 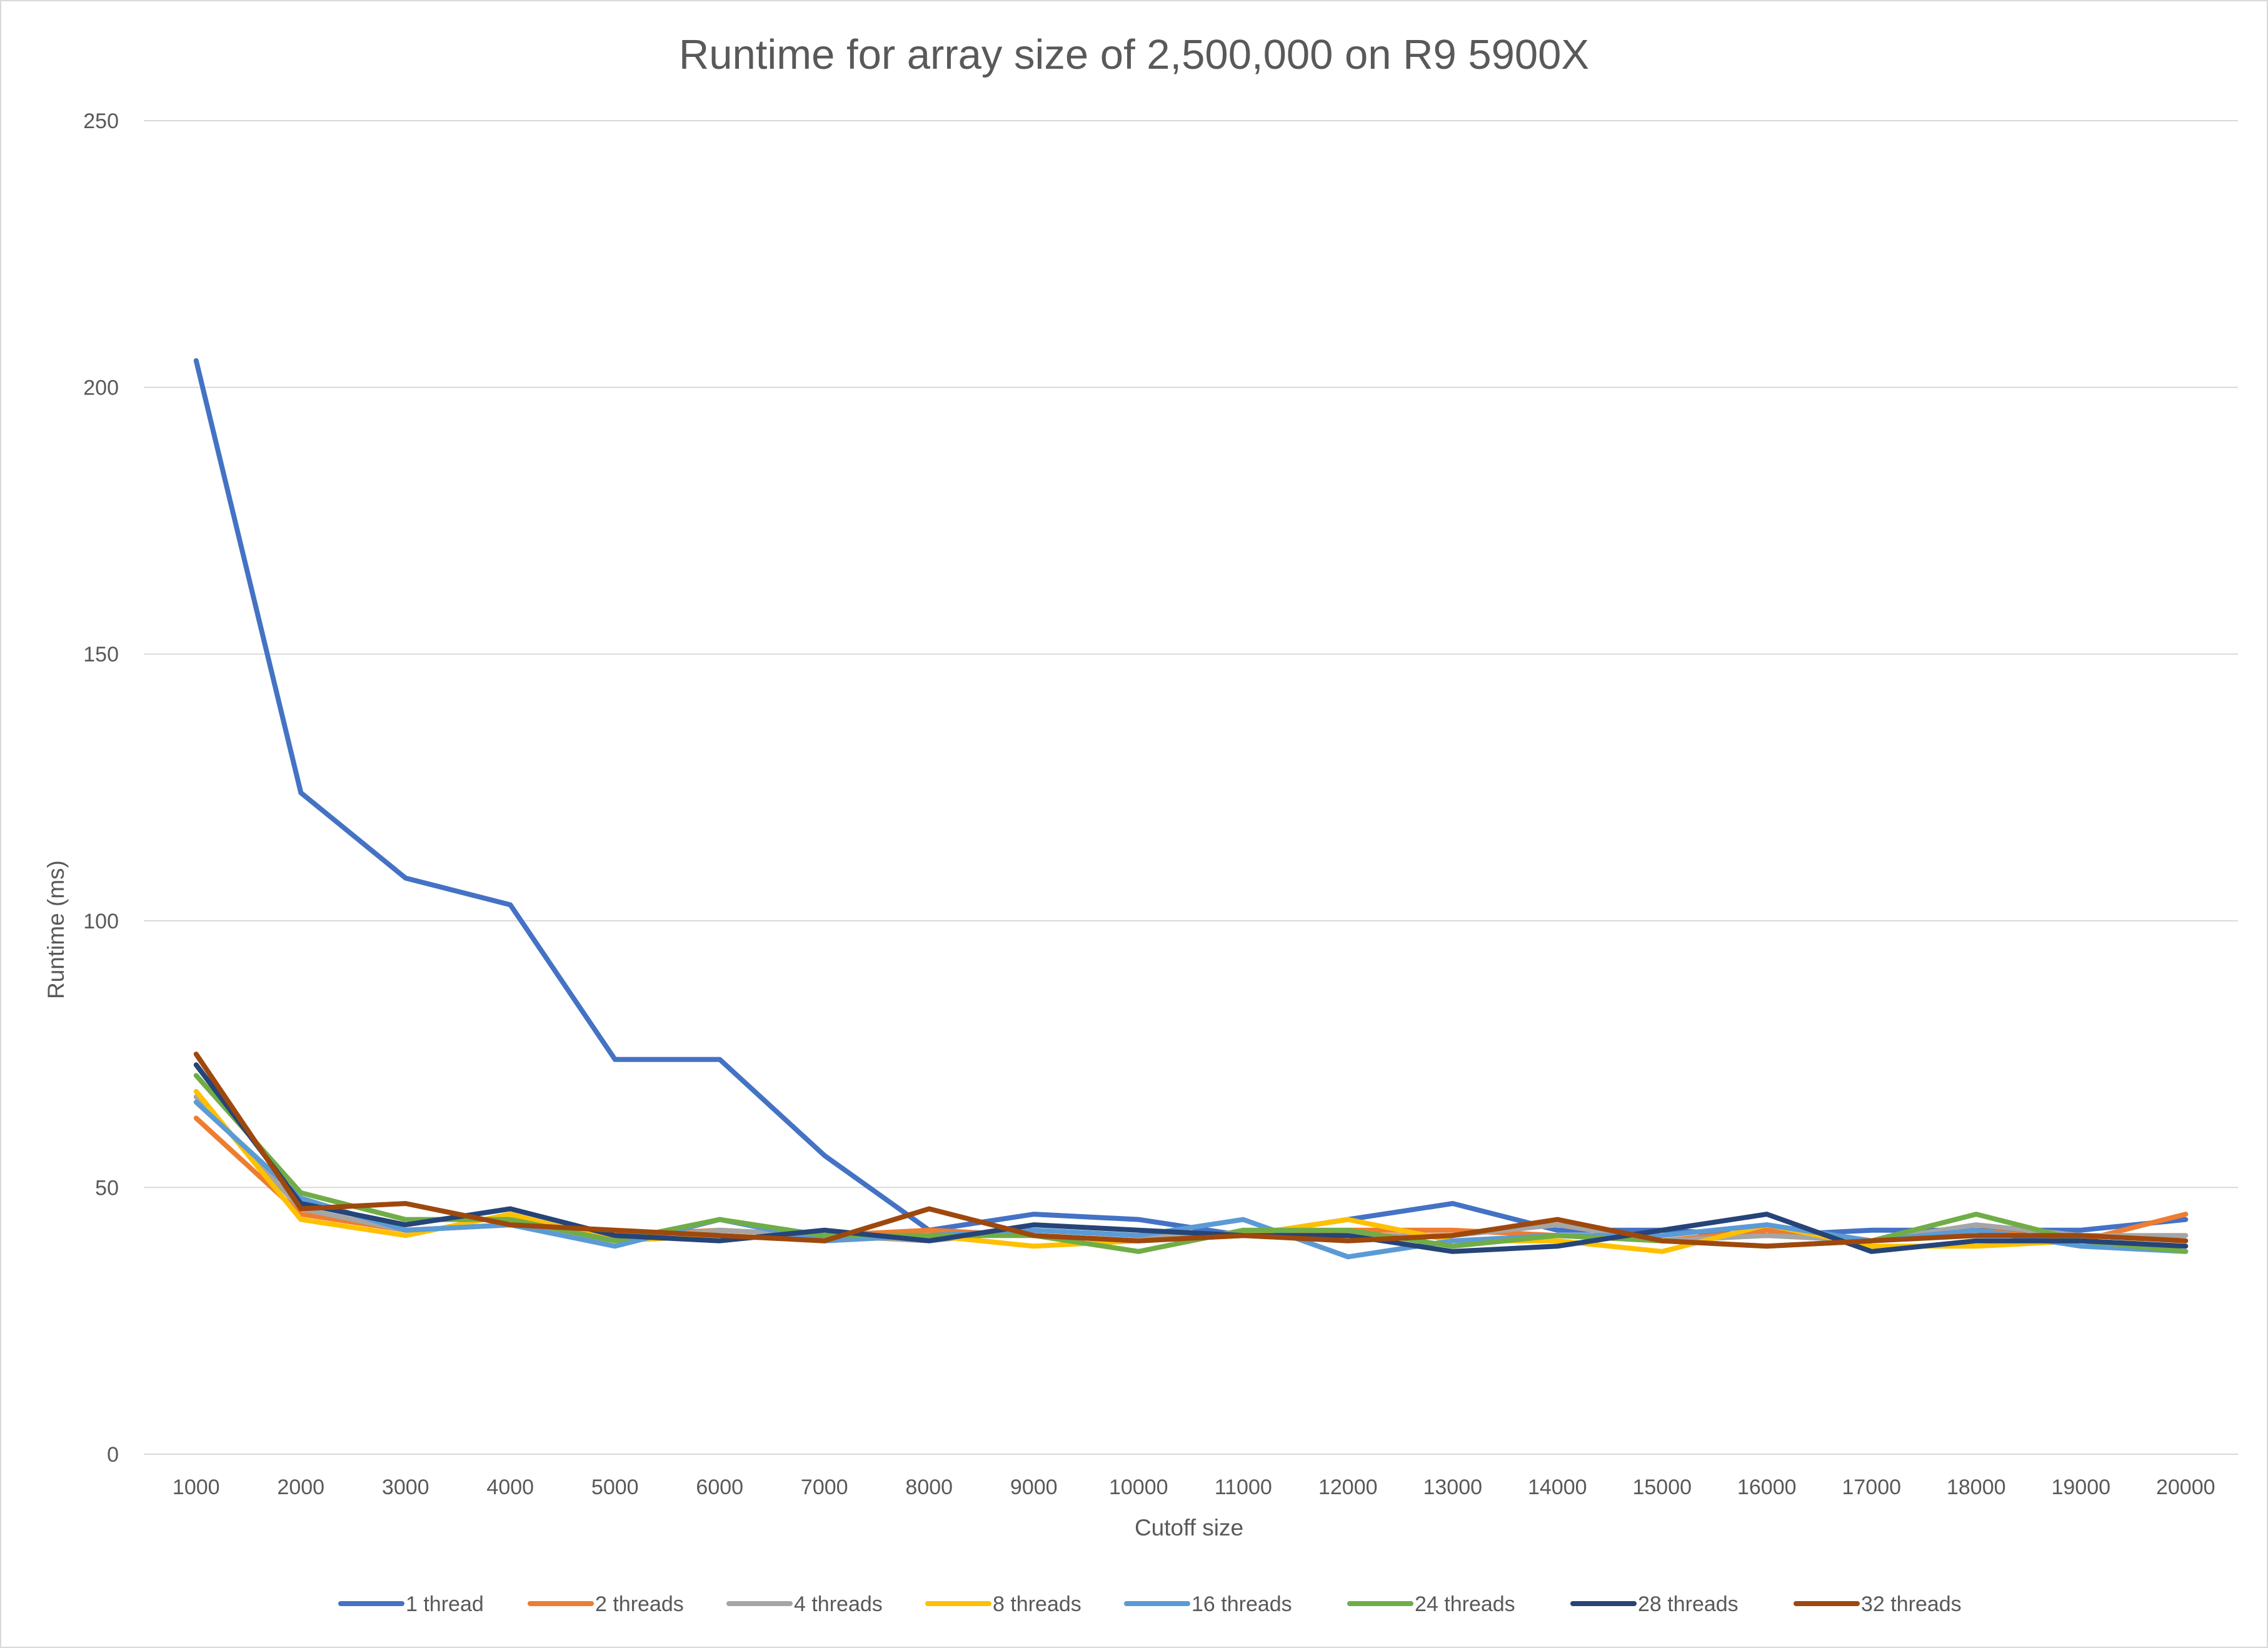 I want to click on legend-label-1-thread: 1 thread, so click(x=445, y=1604).